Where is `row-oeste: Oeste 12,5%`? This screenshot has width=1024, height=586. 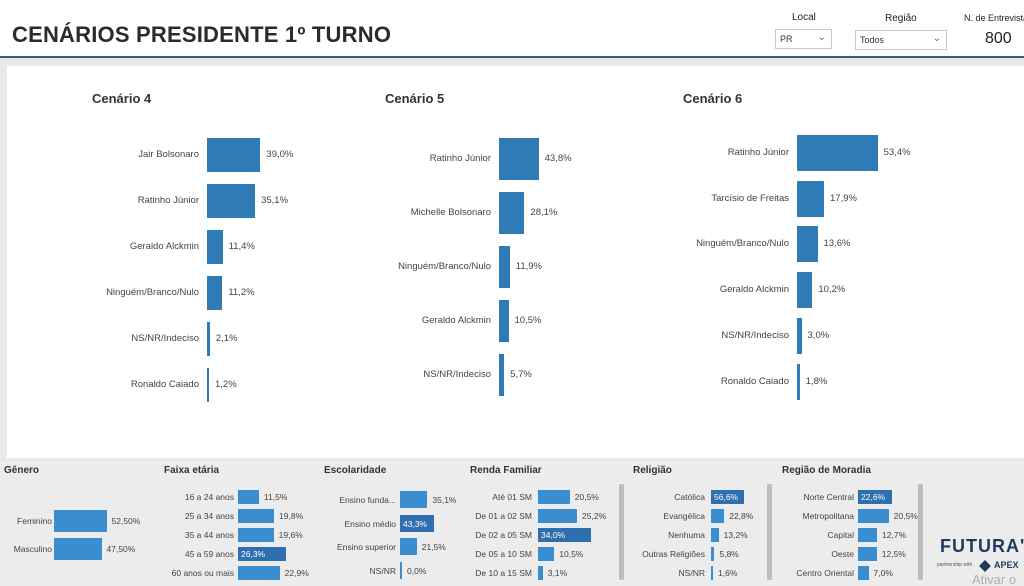
row-oeste: Oeste 12,5% is located at coordinates (852, 554).